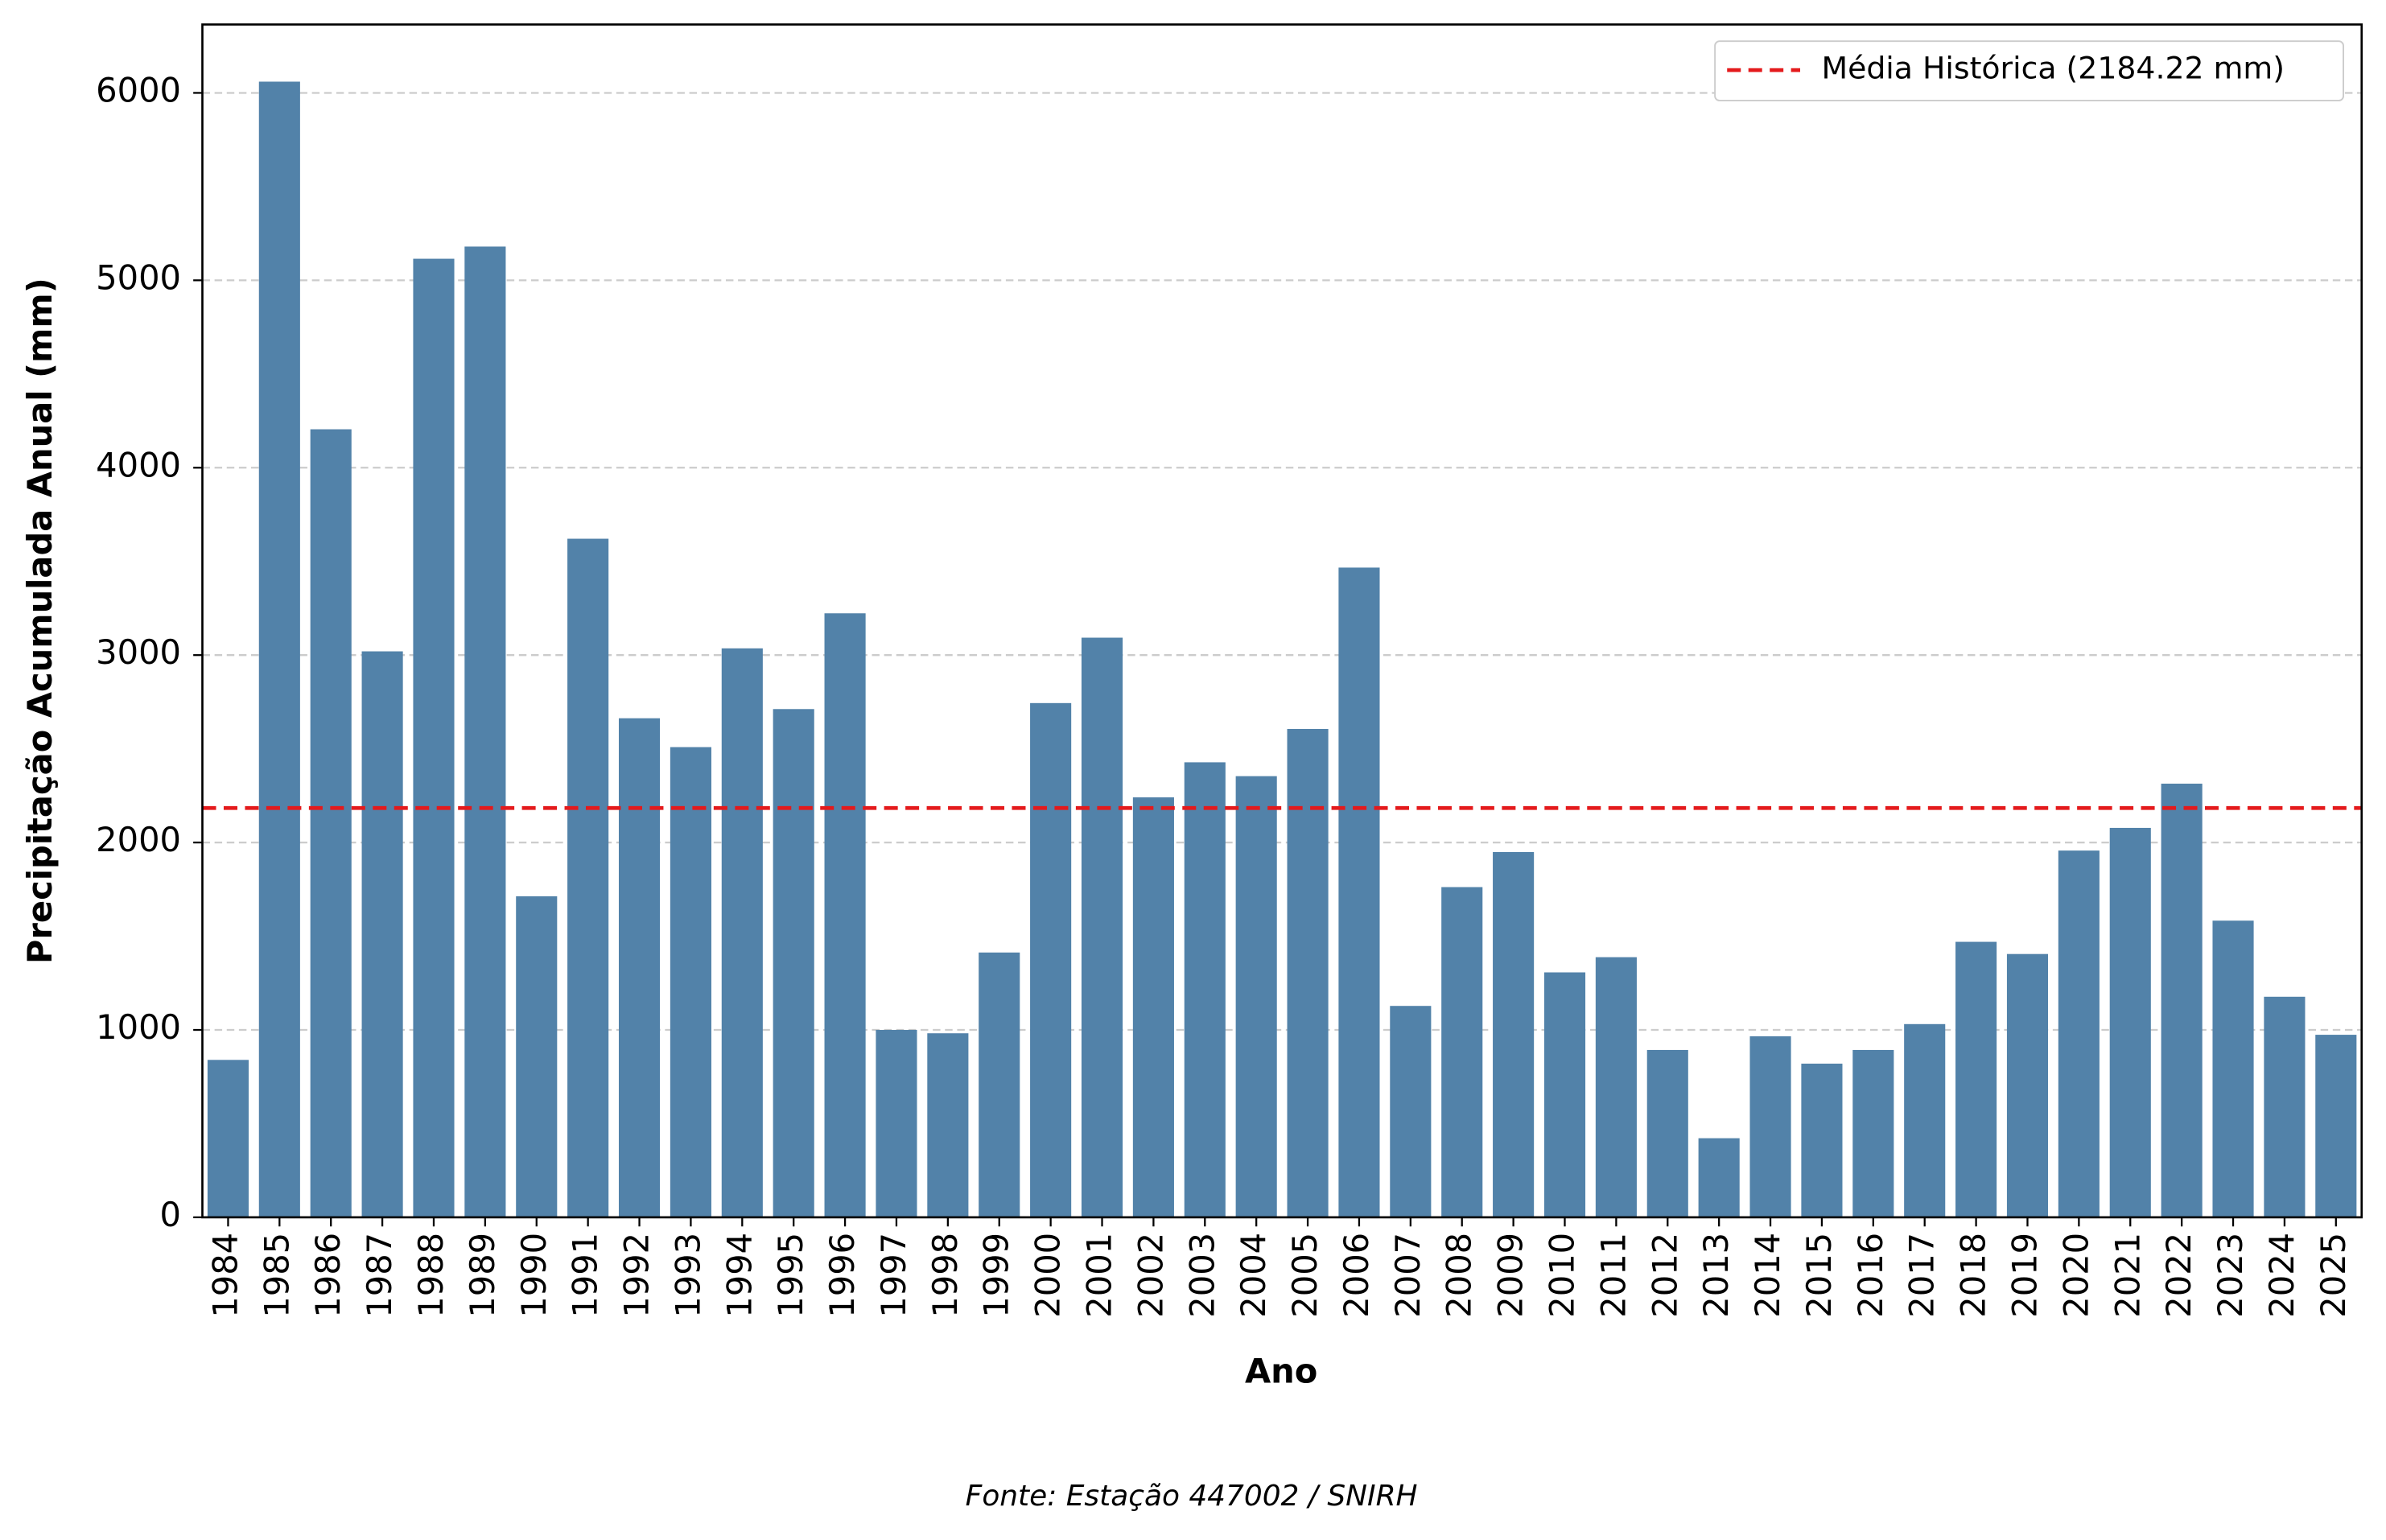 The height and width of the screenshot is (1540, 2386). What do you see at coordinates (431, 1275) in the screenshot?
I see `x-tick-label: 1988` at bounding box center [431, 1275].